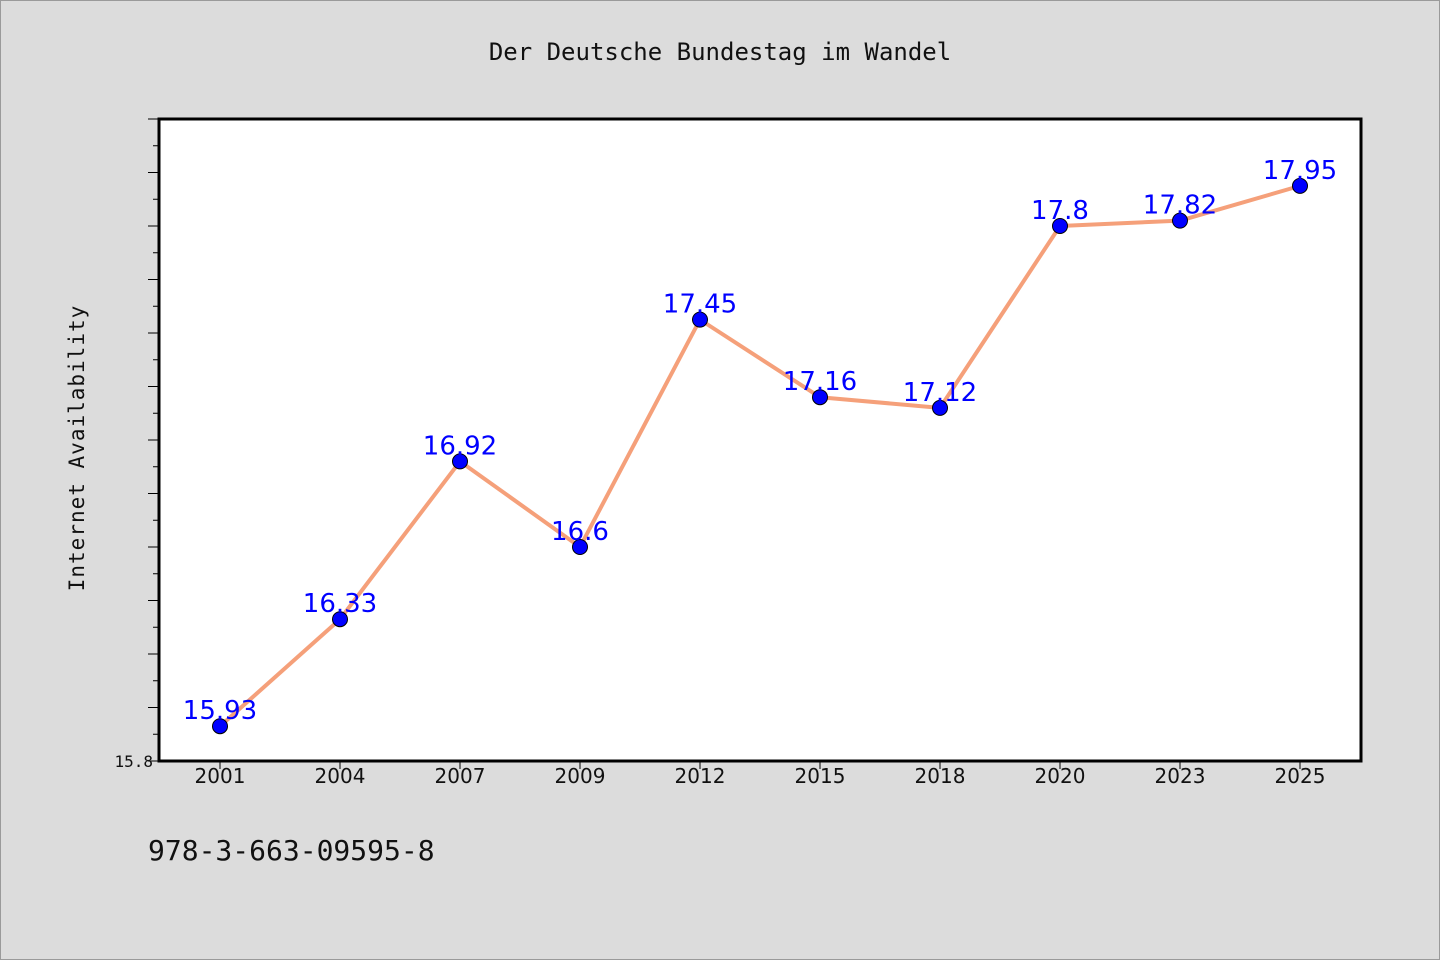 This screenshot has height=960, width=1440. What do you see at coordinates (1300, 171) in the screenshot?
I see `data-label: 17.95` at bounding box center [1300, 171].